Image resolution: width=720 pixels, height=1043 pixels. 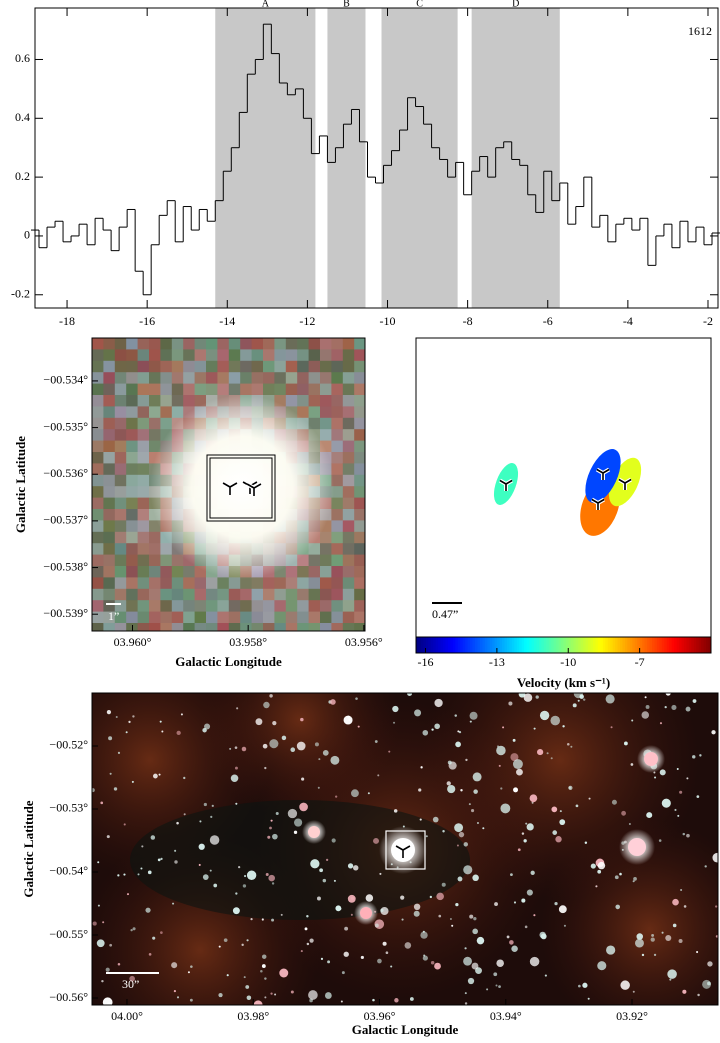 I want to click on y-tick-label: −00.54°, so click(x=68, y=871).